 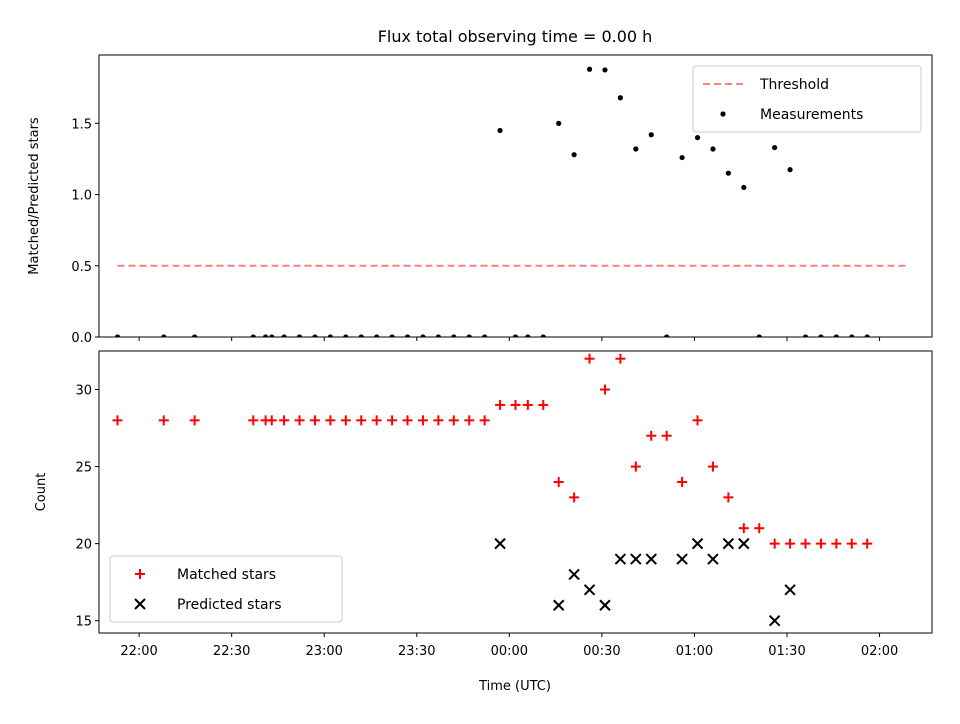 What do you see at coordinates (694, 651) in the screenshot?
I see `x-tick-label: 01:00` at bounding box center [694, 651].